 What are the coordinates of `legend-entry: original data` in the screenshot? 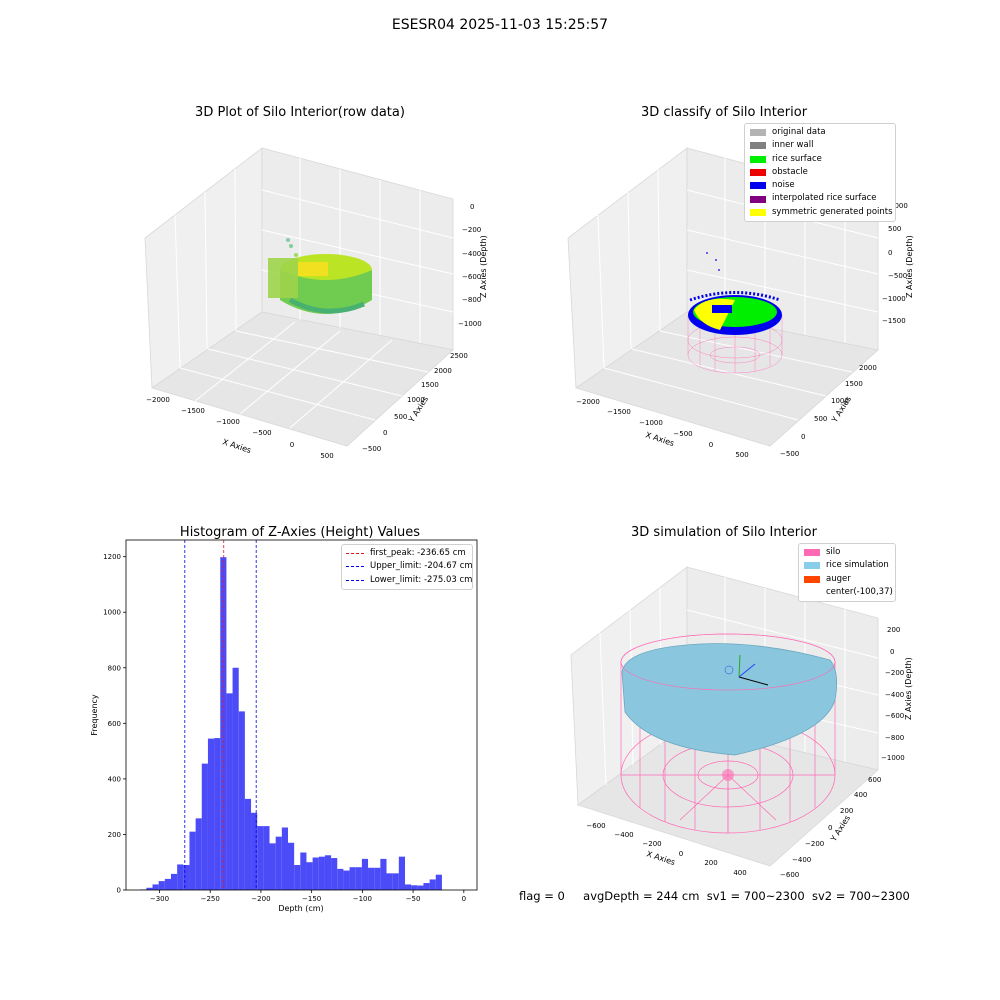 It's located at (820, 132).